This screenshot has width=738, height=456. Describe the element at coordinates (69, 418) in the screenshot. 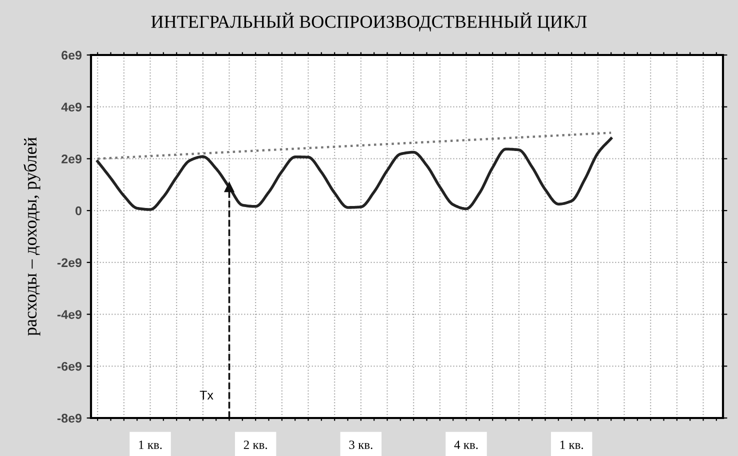

I see `y-tick-label: -8e9` at that location.